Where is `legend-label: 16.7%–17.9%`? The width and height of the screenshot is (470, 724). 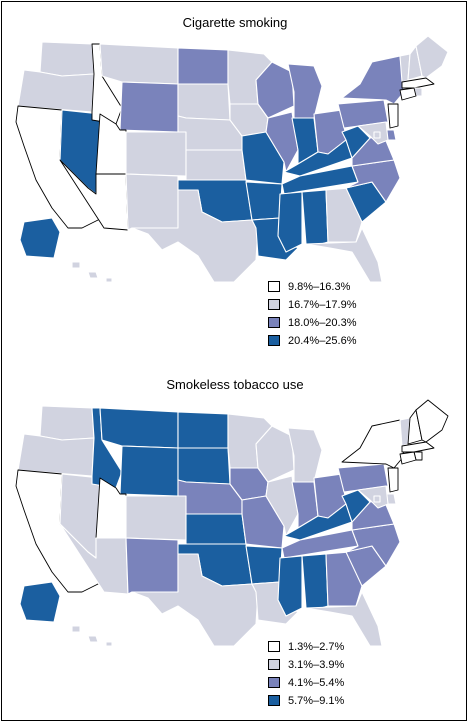 legend-label: 16.7%–17.9% is located at coordinates (322, 305).